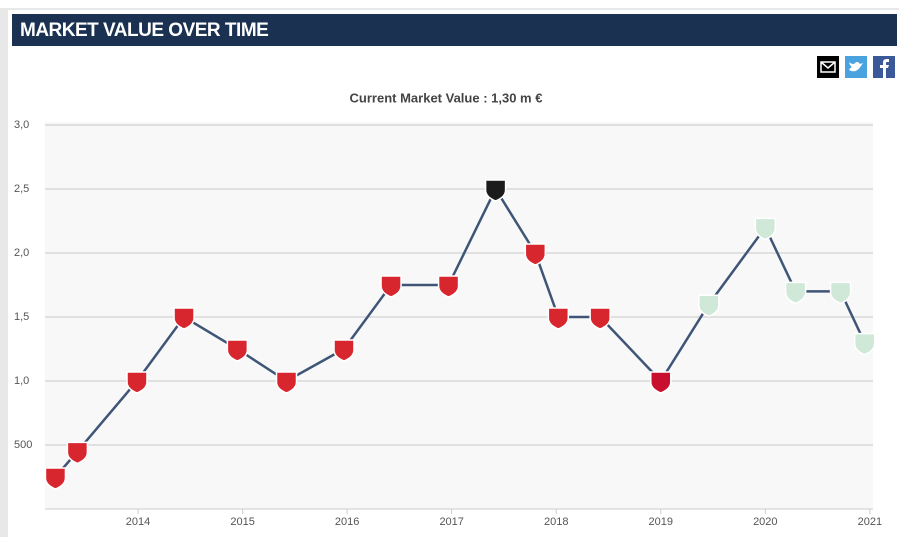  I want to click on x-tick-label: 2021, so click(870, 522).